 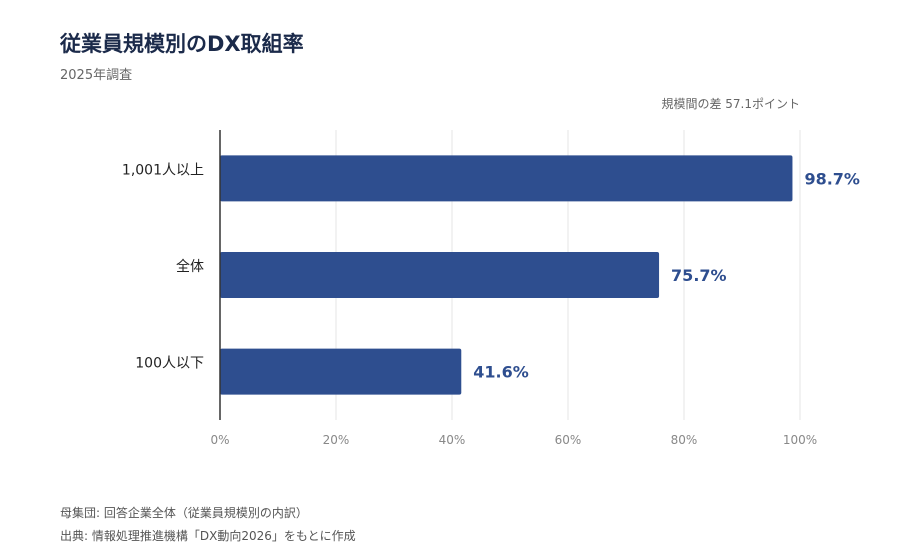 I want to click on chart-title: 従業員規模別のDX取組率, so click(x=182, y=44).